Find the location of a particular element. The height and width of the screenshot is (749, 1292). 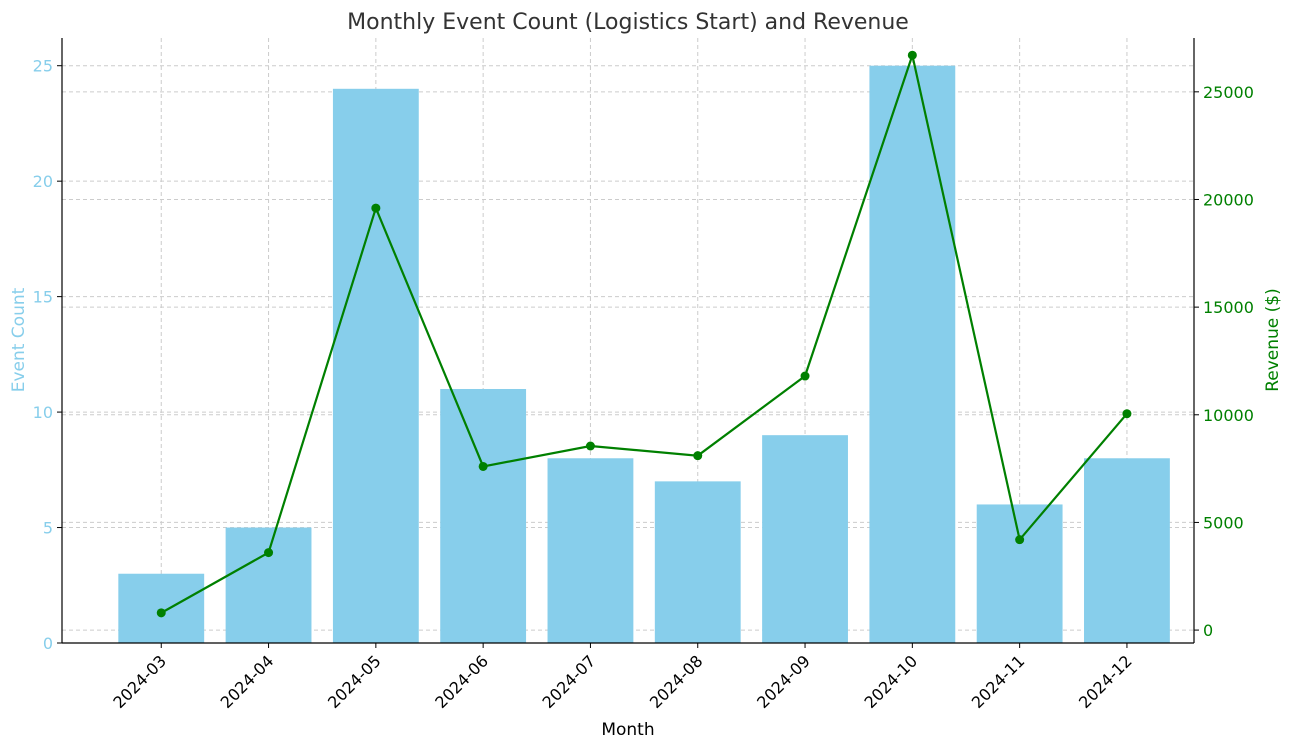

left-y-tick-label: 0 is located at coordinates (48, 643).